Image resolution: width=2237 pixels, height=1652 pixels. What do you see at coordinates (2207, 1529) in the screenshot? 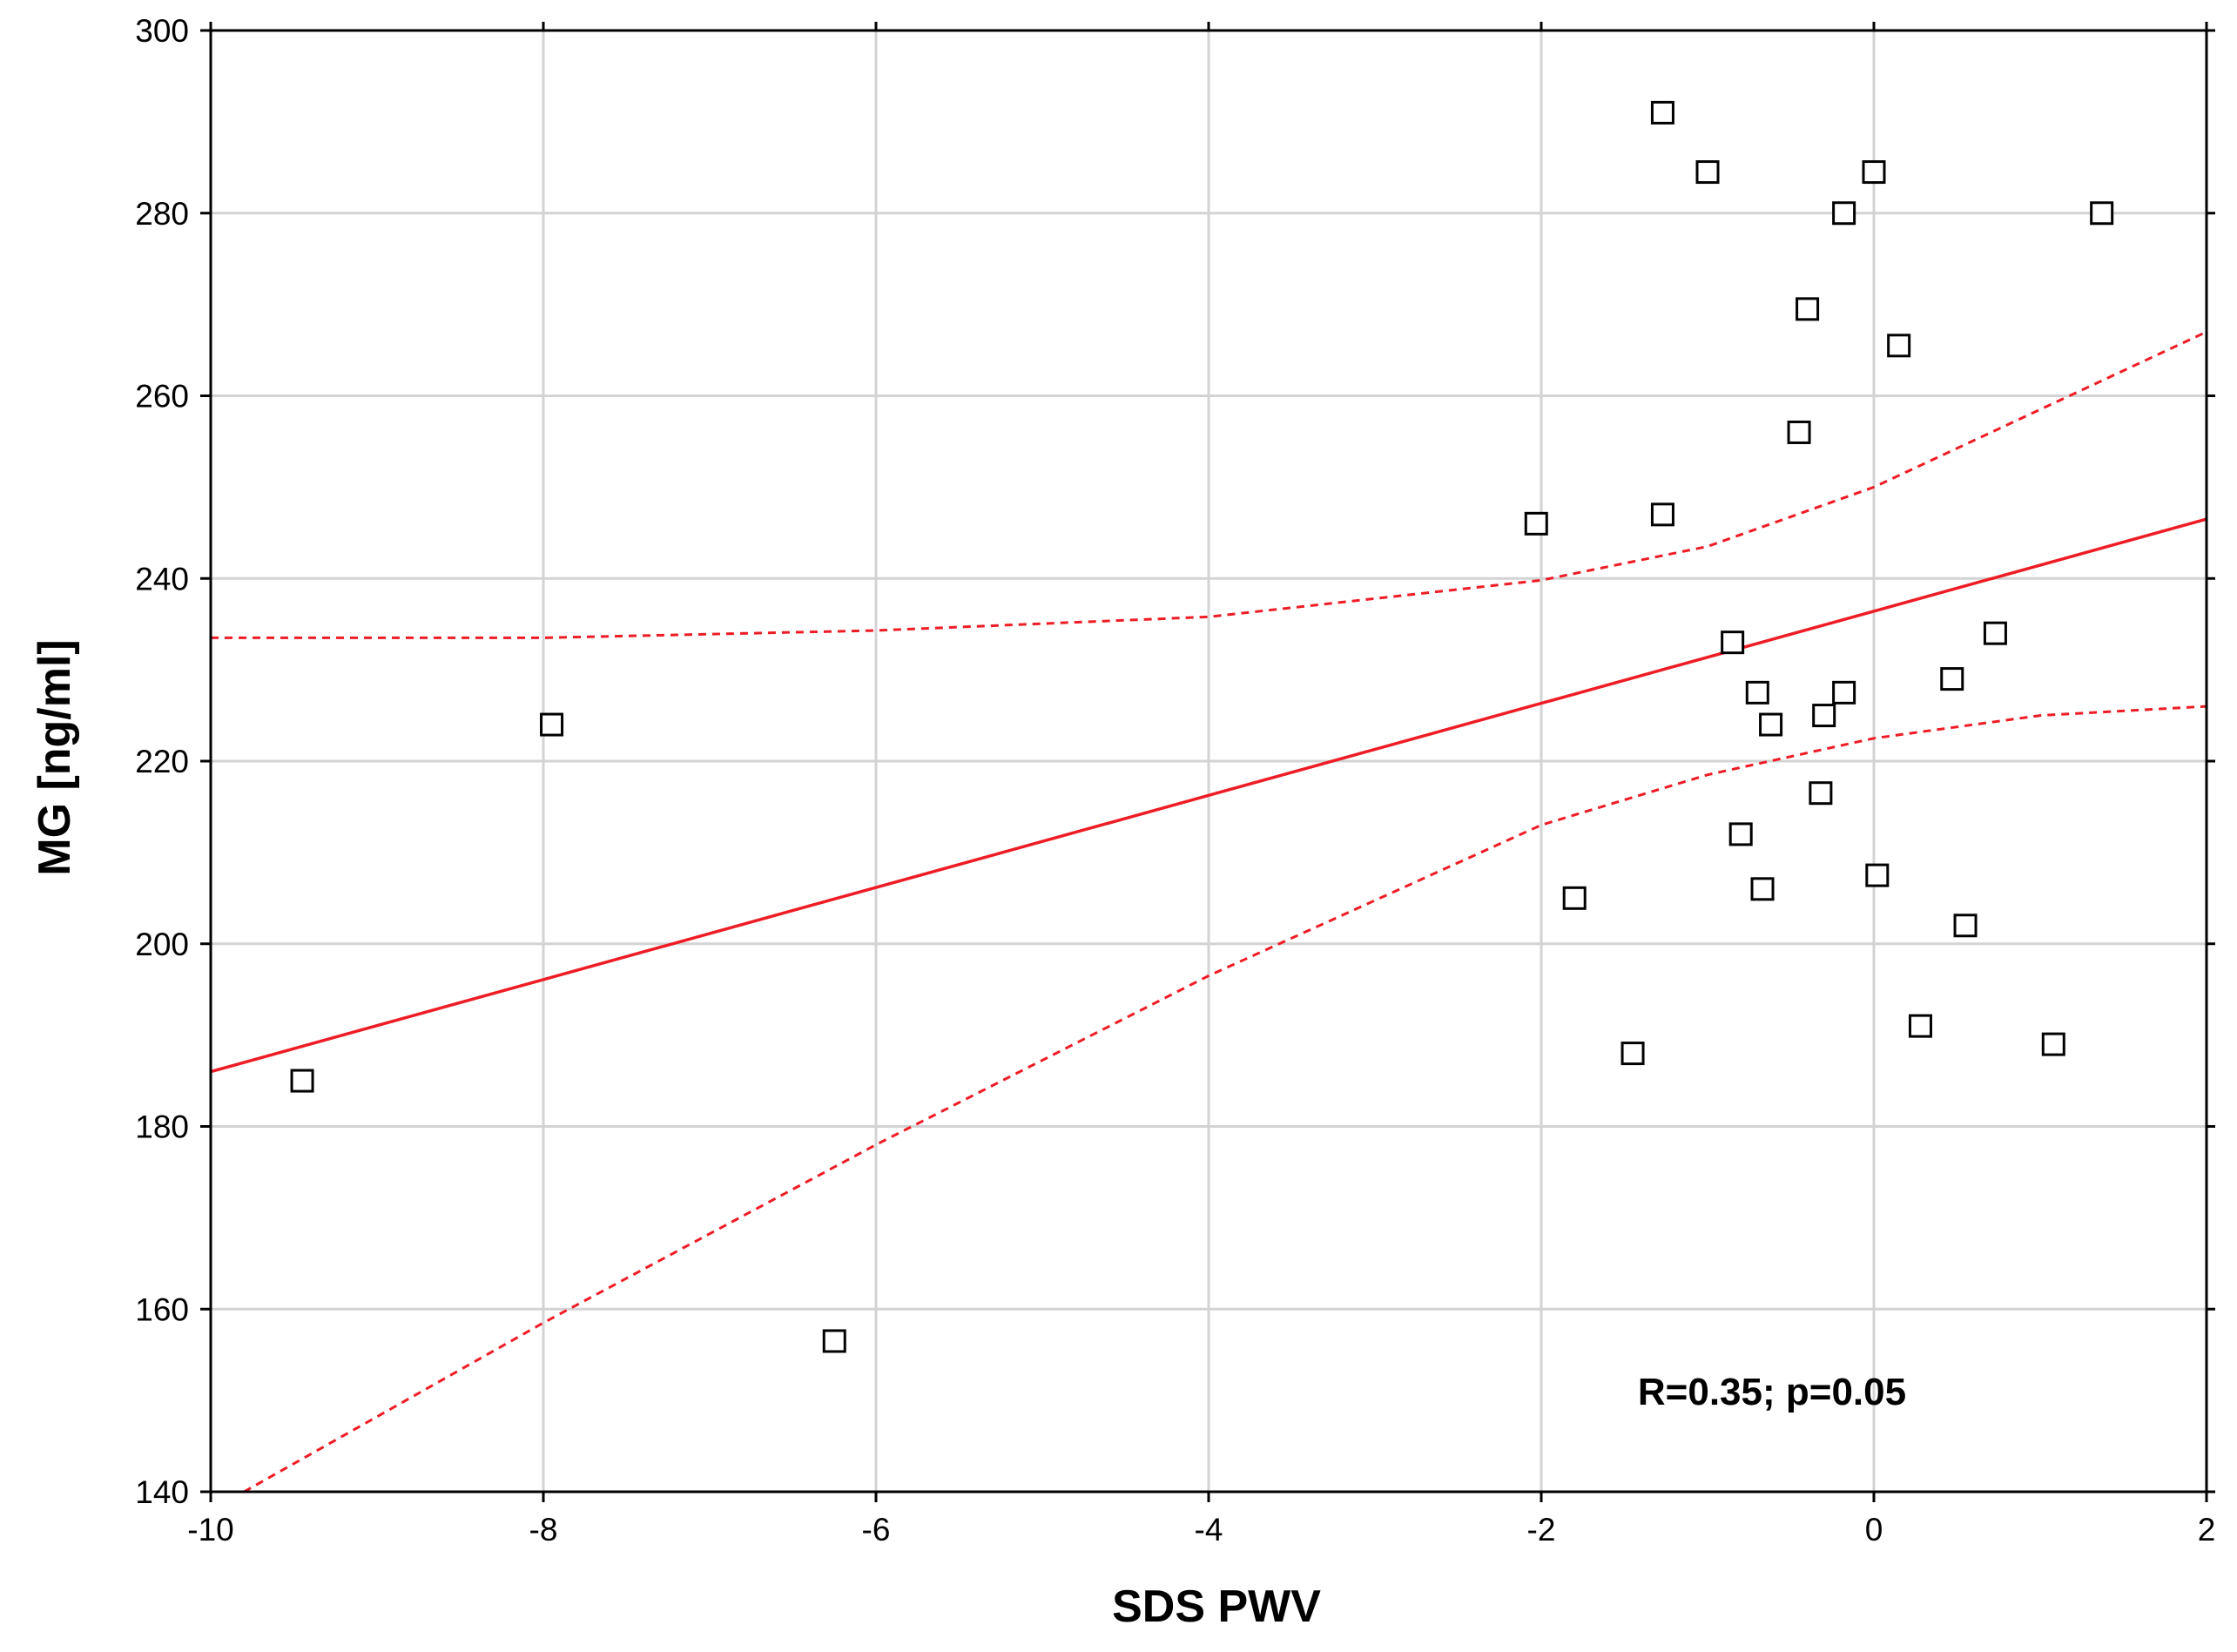
I see `x-tick-label: 2` at bounding box center [2207, 1529].